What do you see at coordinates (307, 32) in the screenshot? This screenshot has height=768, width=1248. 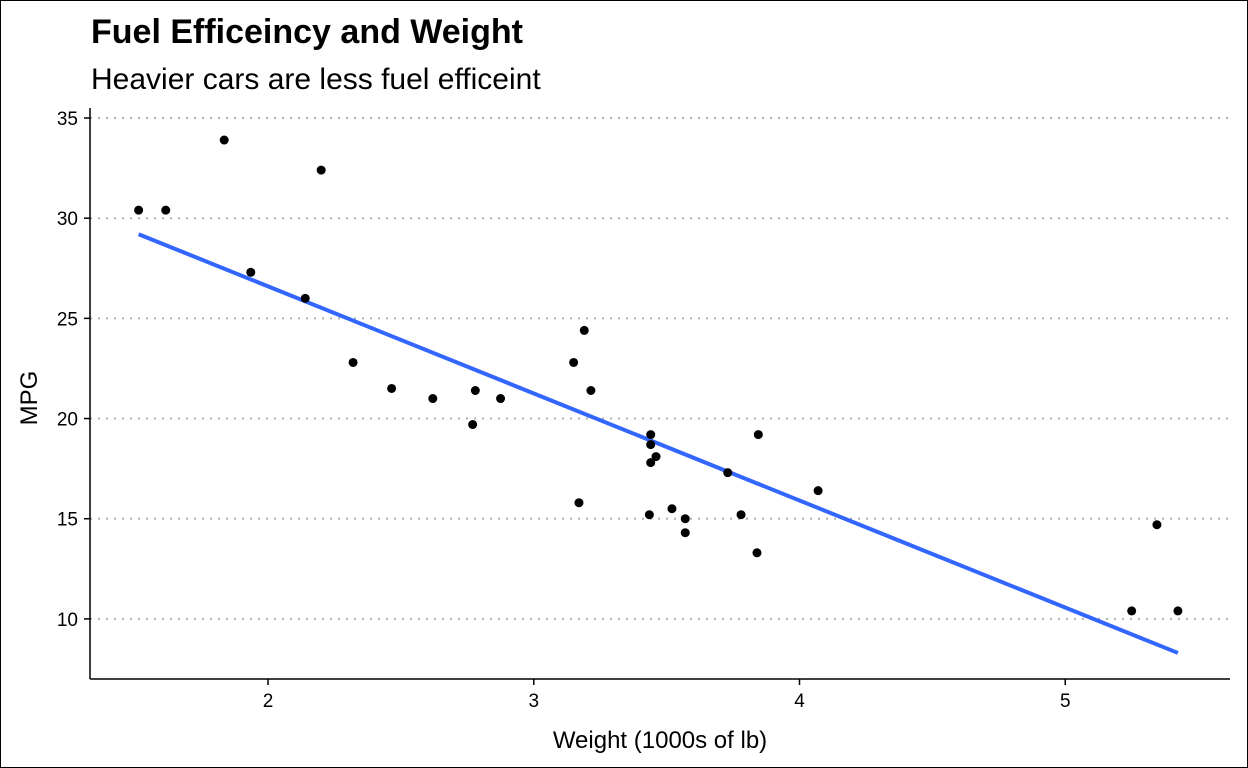 I see `chart-title: Fuel Efficeincy and Weight` at bounding box center [307, 32].